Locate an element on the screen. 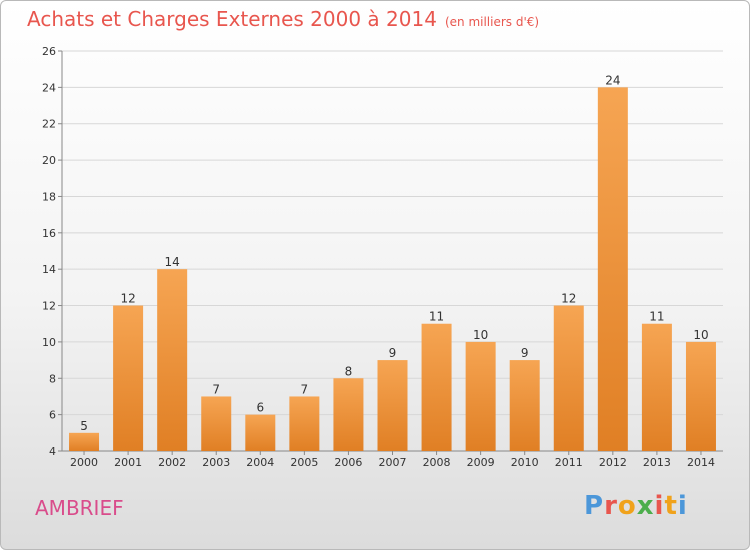 The image size is (750, 550). y-tick-label: 24 is located at coordinates (49, 87).